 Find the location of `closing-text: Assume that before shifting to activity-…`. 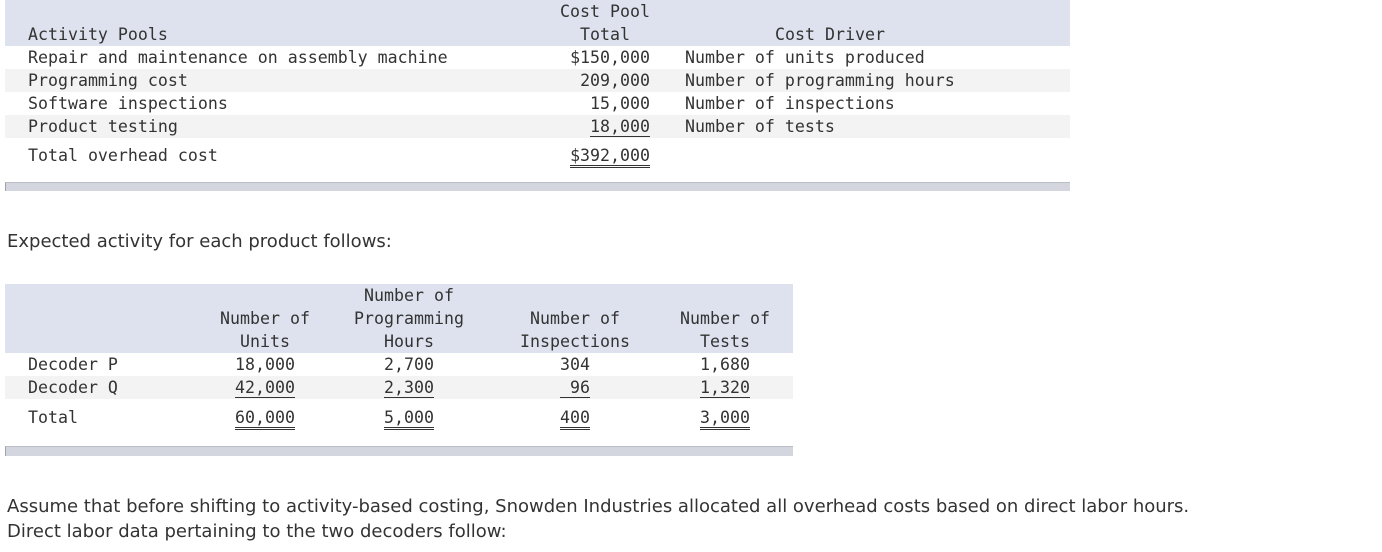

closing-text: Assume that before shifting to activity-… is located at coordinates (694, 519).